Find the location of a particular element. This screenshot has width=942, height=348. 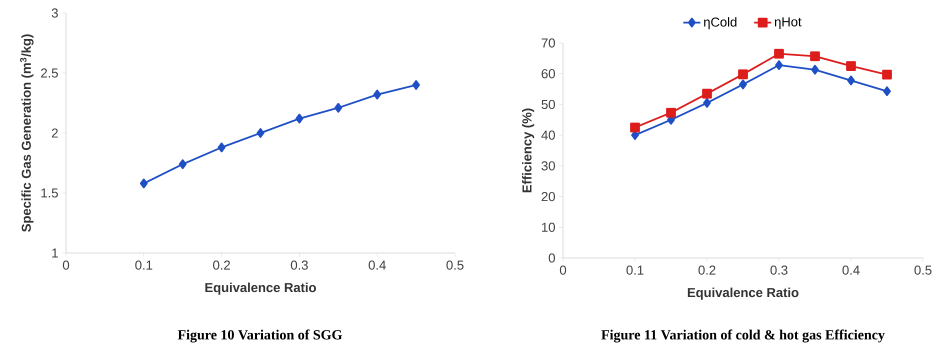

y-tick-label: 2 is located at coordinates (55, 133).